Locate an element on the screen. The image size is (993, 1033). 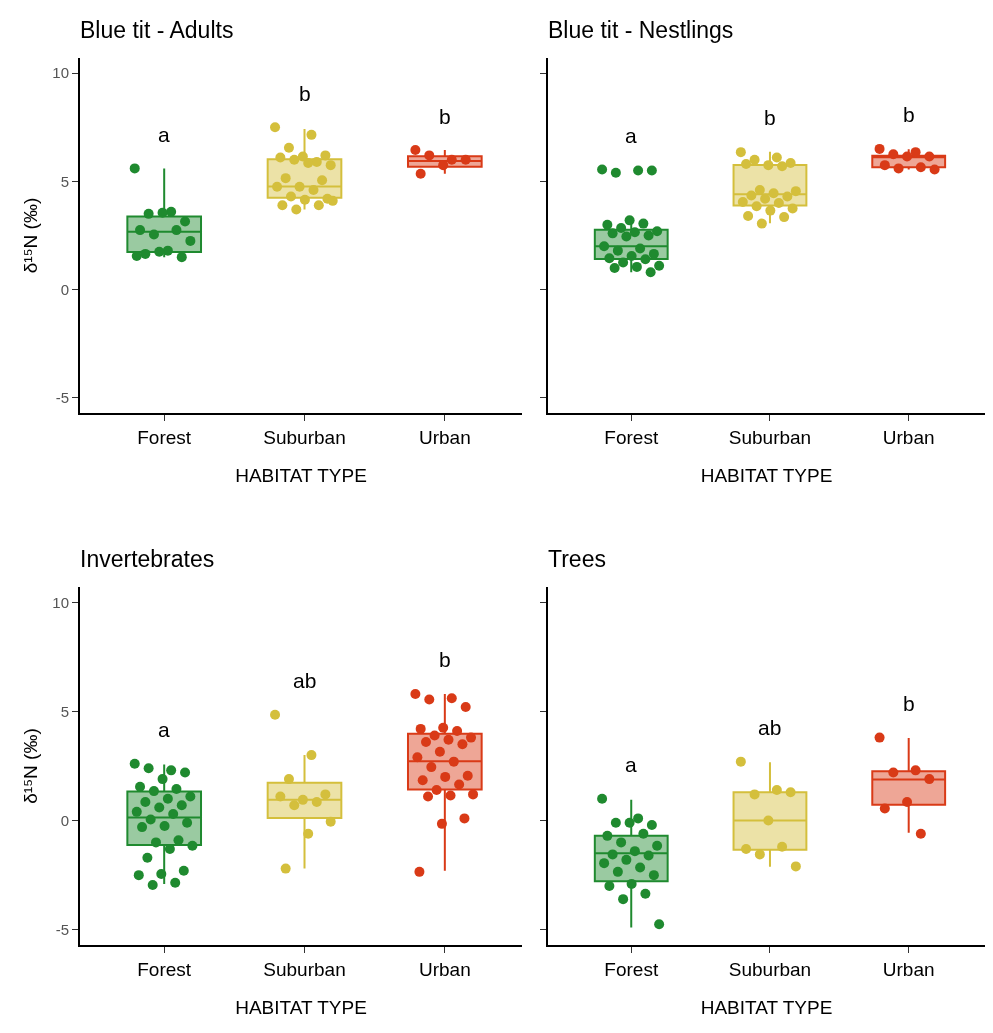
chart-title: Invertebrates is located at coordinates (147, 559).